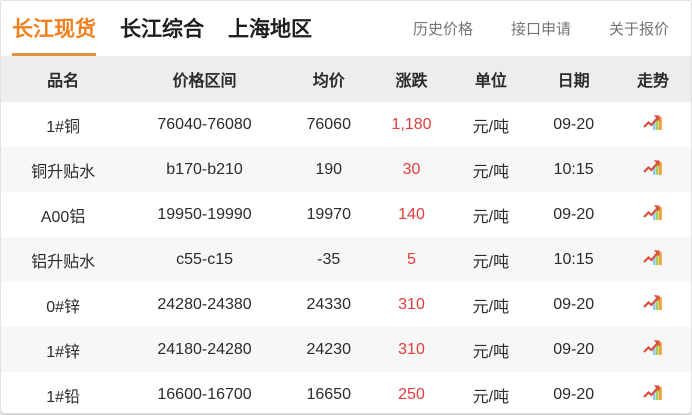  Describe the element at coordinates (204, 169) in the screenshot. I see `cell-price-range: b170-b210` at that location.